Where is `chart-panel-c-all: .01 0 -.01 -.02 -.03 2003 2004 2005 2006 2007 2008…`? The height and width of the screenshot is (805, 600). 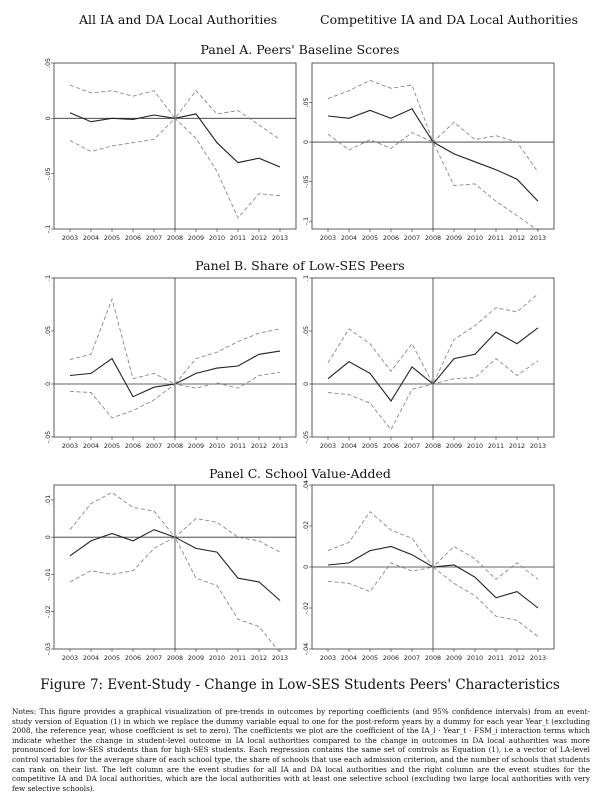 chart-panel-c-all: .01 0 -.01 -.02 -.03 2003 2004 2005 2006 2007 2008… is located at coordinates (169, 574).